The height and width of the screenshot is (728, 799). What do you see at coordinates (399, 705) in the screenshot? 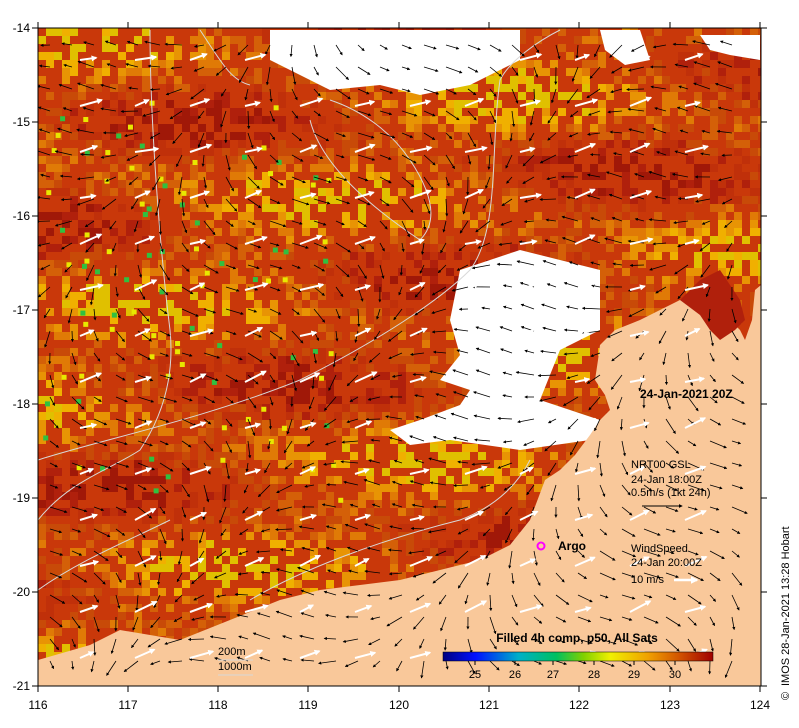
I see `lon-tick-label: 120` at bounding box center [399, 705].